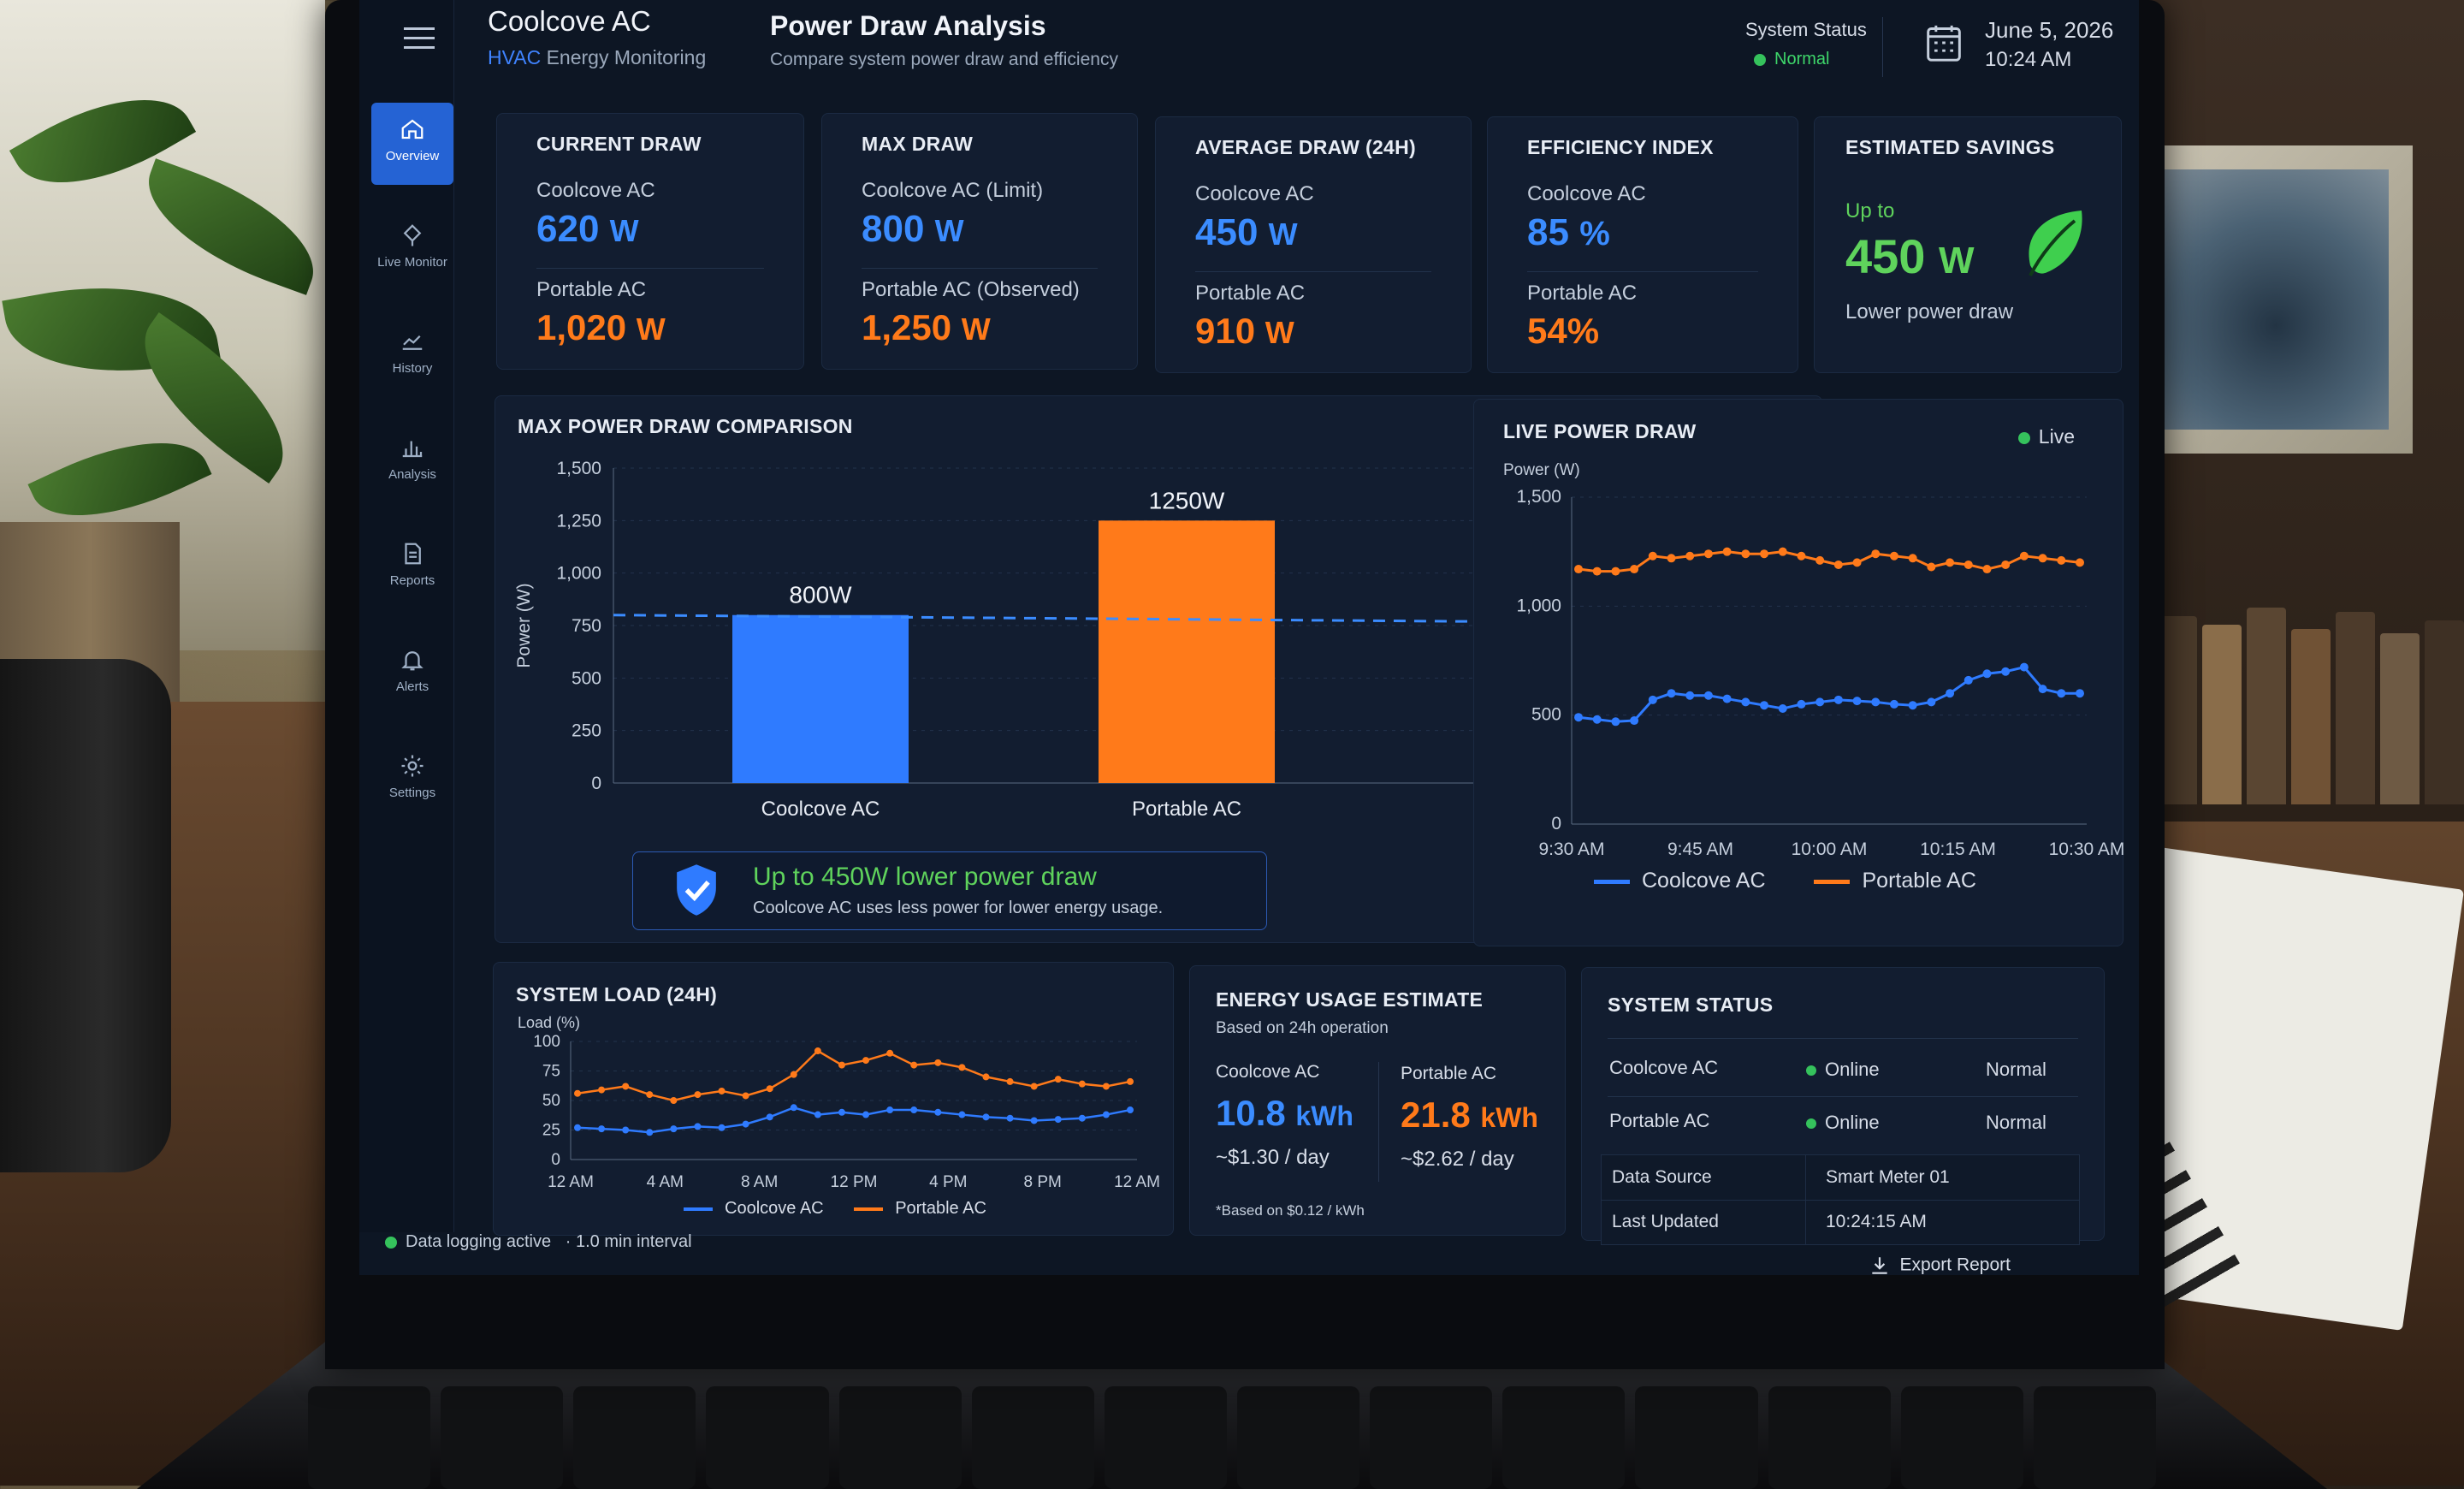 Image resolution: width=2464 pixels, height=1489 pixels. I want to click on system-status-text: Normal, so click(1802, 59).